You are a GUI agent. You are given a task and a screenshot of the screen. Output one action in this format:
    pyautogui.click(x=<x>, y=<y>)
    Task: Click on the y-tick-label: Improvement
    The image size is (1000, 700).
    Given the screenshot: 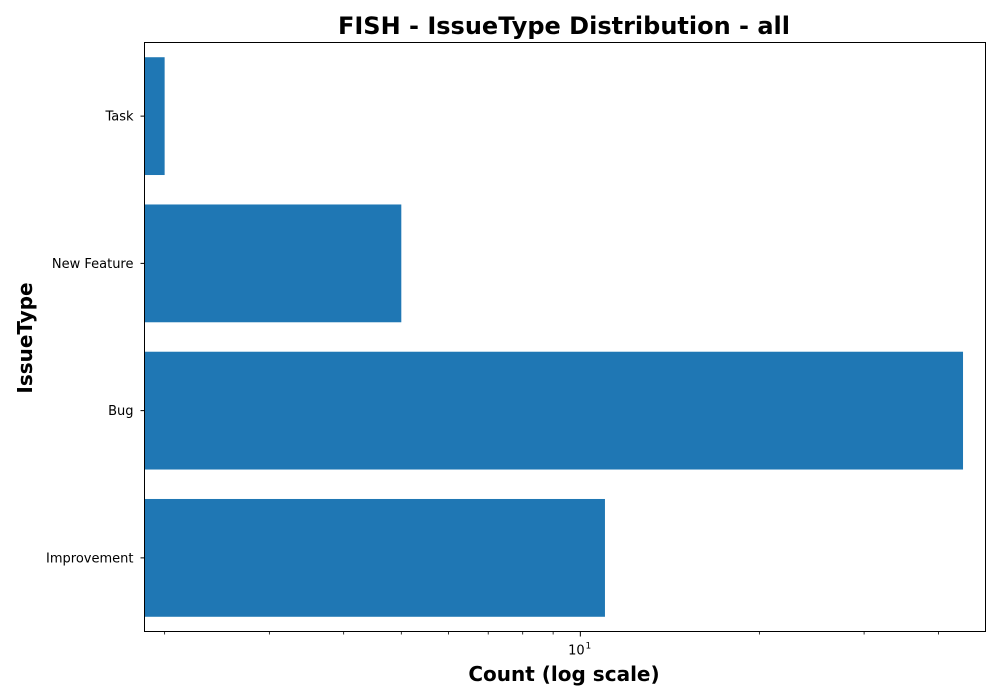 What is the action you would take?
    pyautogui.click(x=89, y=558)
    